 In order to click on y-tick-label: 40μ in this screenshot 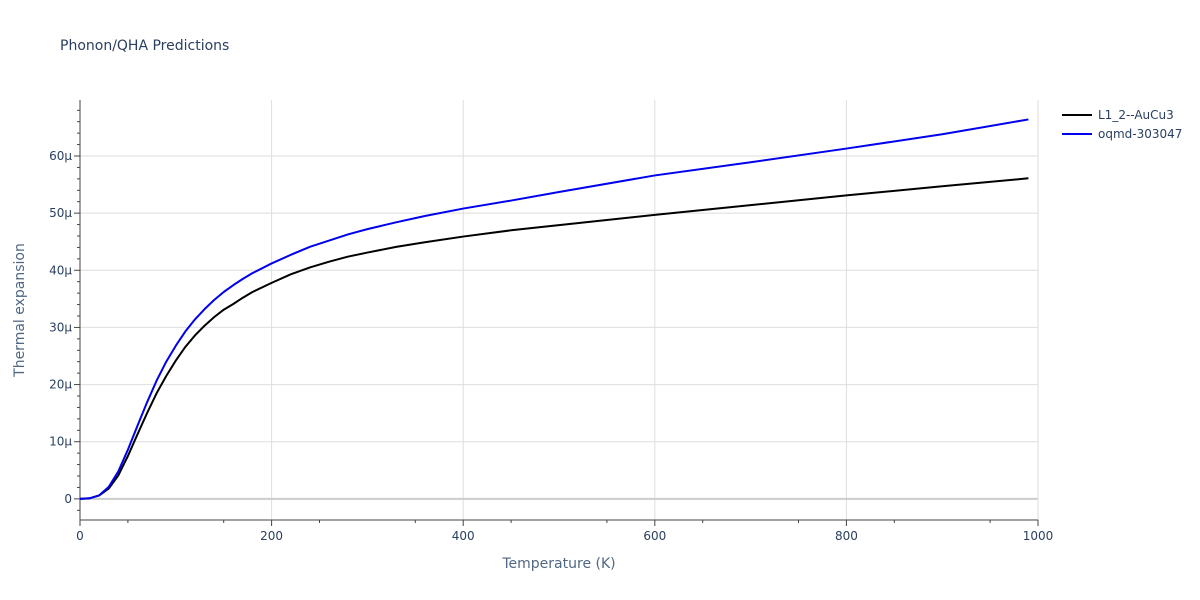, I will do `click(60, 270)`.